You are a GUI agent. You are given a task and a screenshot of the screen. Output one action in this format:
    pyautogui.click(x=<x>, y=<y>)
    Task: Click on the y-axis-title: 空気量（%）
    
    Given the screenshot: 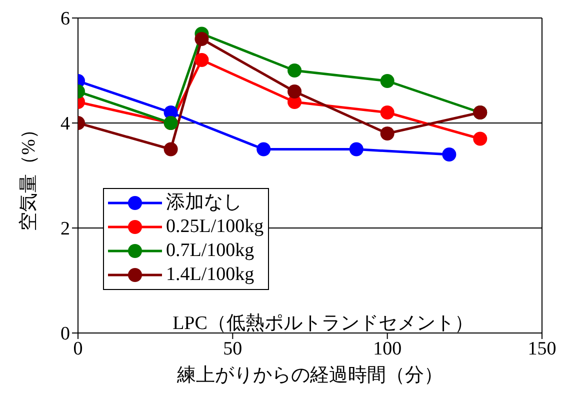 What is the action you would take?
    pyautogui.click(x=29, y=175)
    